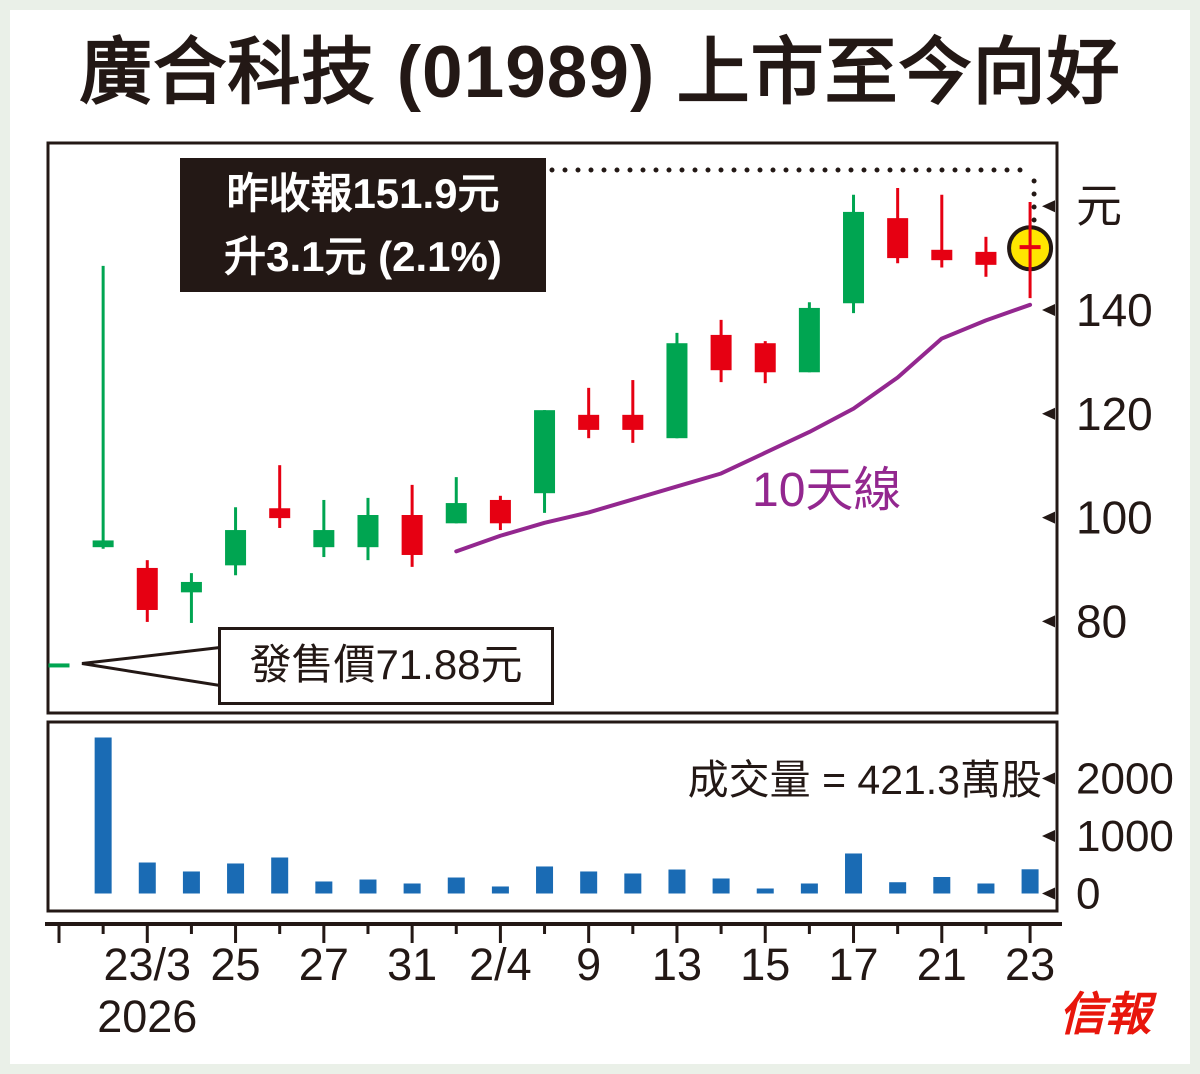  I want to click on prev-close-line1: 昨收報151.9元, so click(363, 193).